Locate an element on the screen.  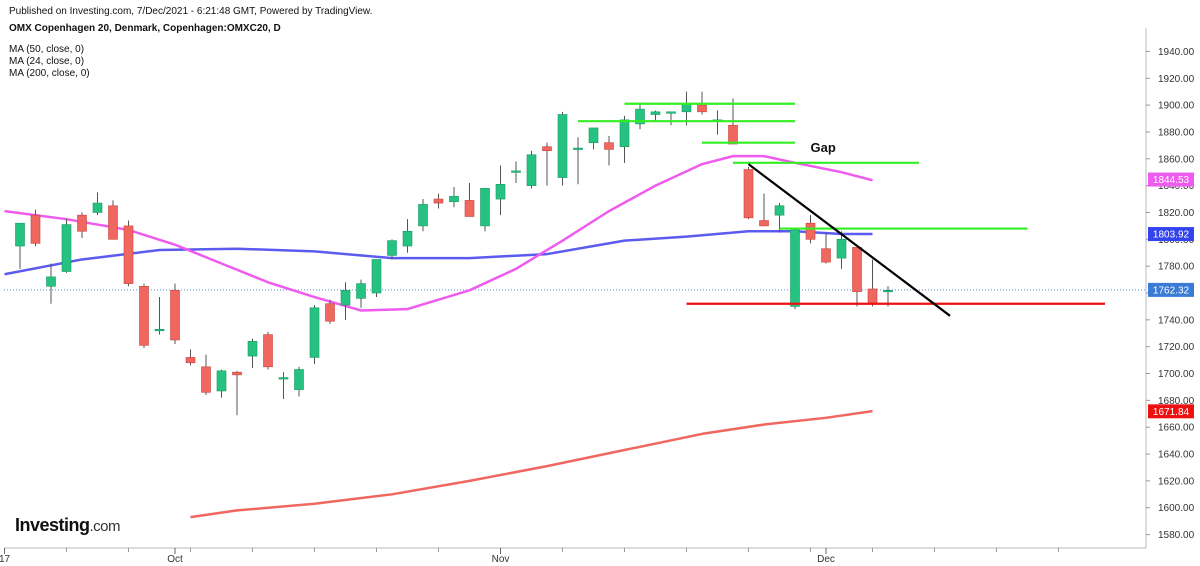
indicator-label-ma50: MA (50, close, 0) is located at coordinates (47, 49).